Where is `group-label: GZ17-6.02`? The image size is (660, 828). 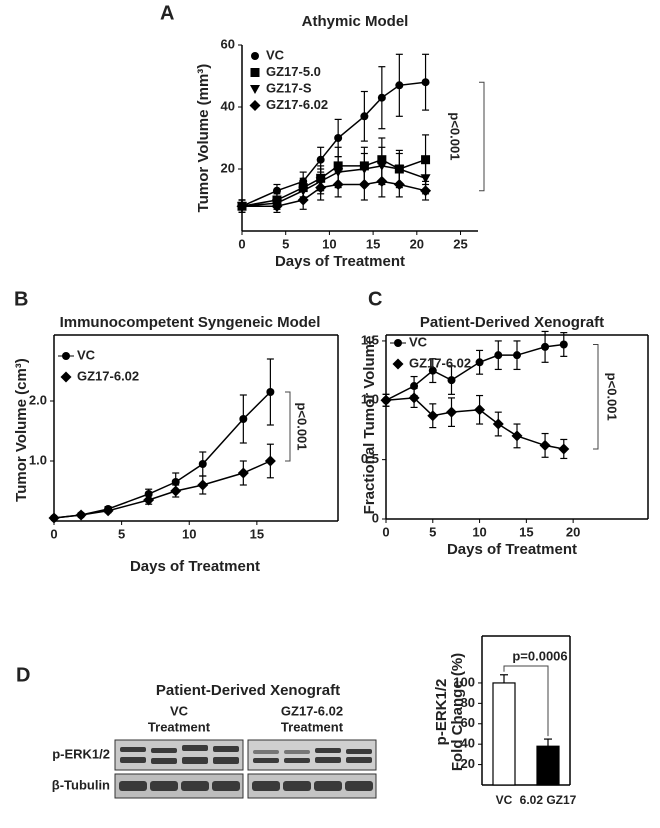
group-label: GZ17-6.02 is located at coordinates (312, 710).